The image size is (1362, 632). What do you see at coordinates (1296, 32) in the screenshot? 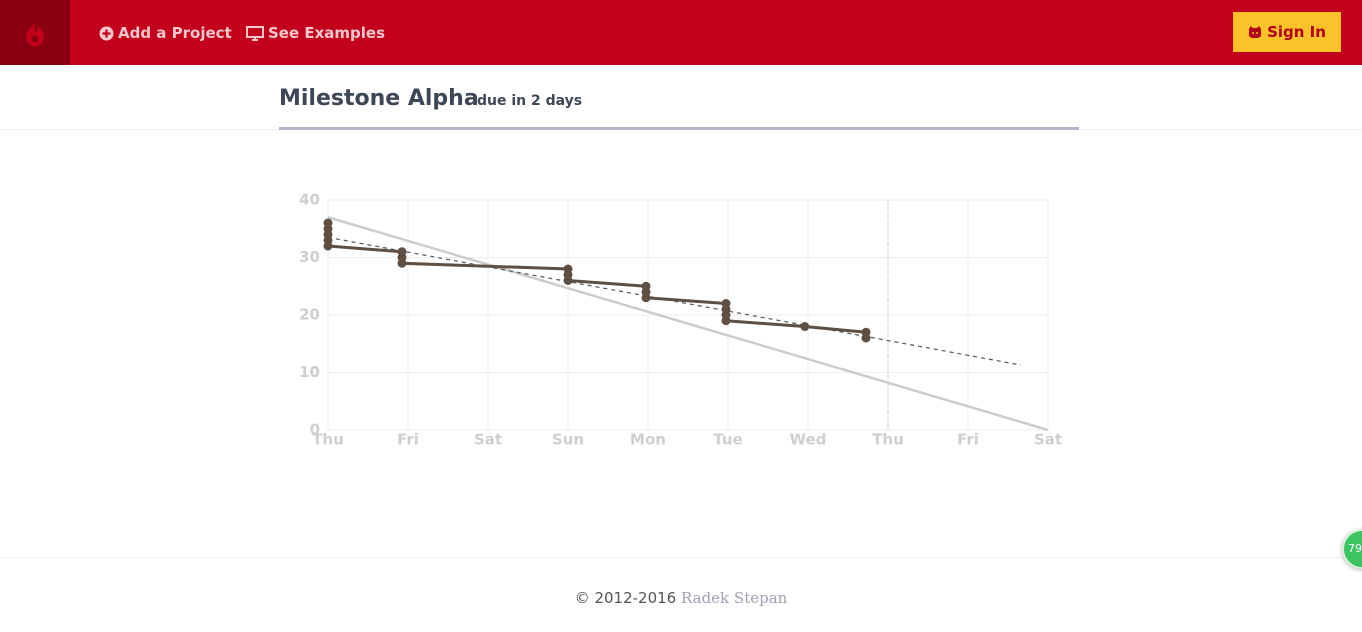
I see `sign-in-text: Sign In` at bounding box center [1296, 32].